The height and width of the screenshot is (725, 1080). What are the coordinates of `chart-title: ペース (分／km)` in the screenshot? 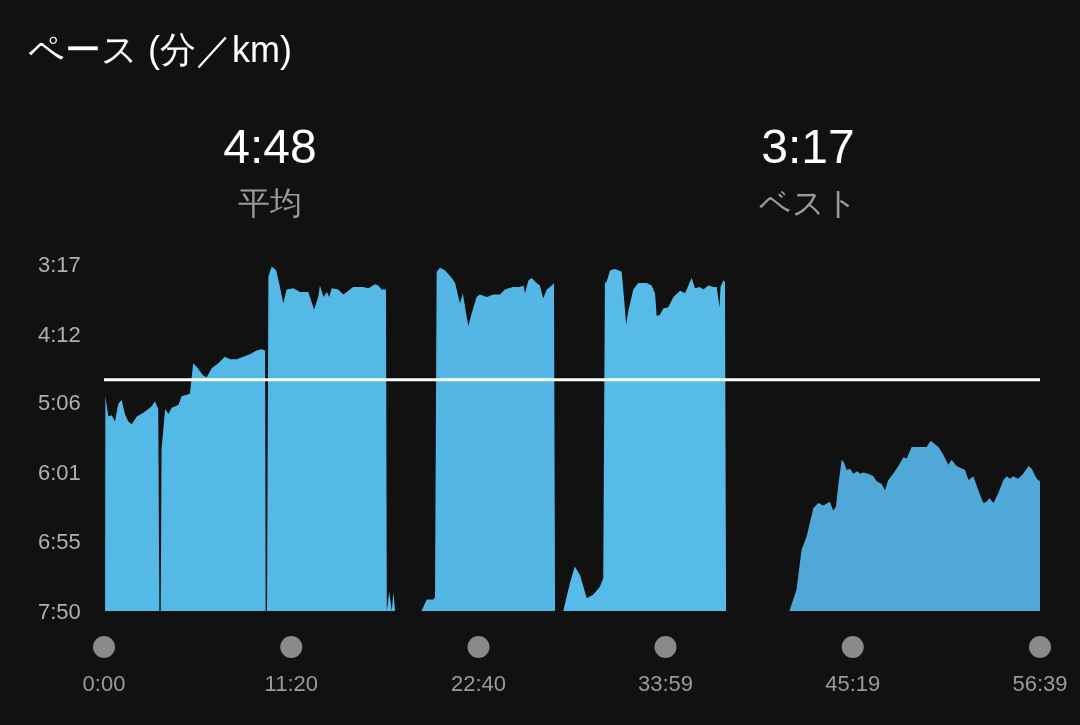 It's located at (160, 49).